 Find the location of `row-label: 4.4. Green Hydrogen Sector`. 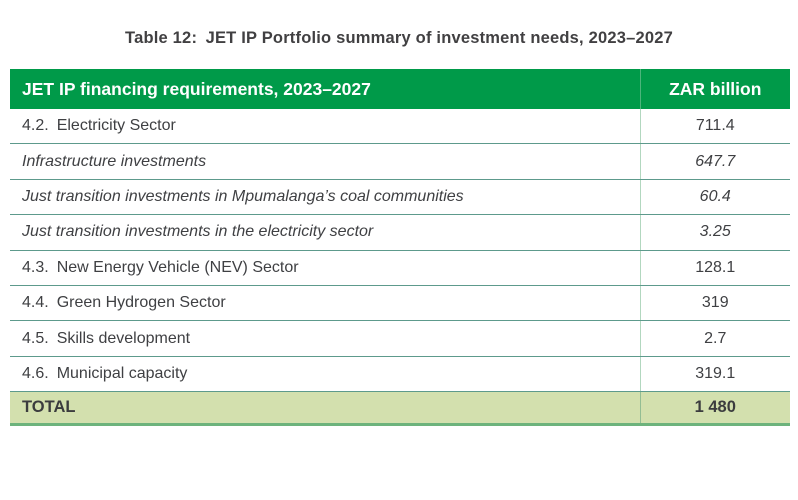

row-label: 4.4. Green Hydrogen Sector is located at coordinates (325, 303).